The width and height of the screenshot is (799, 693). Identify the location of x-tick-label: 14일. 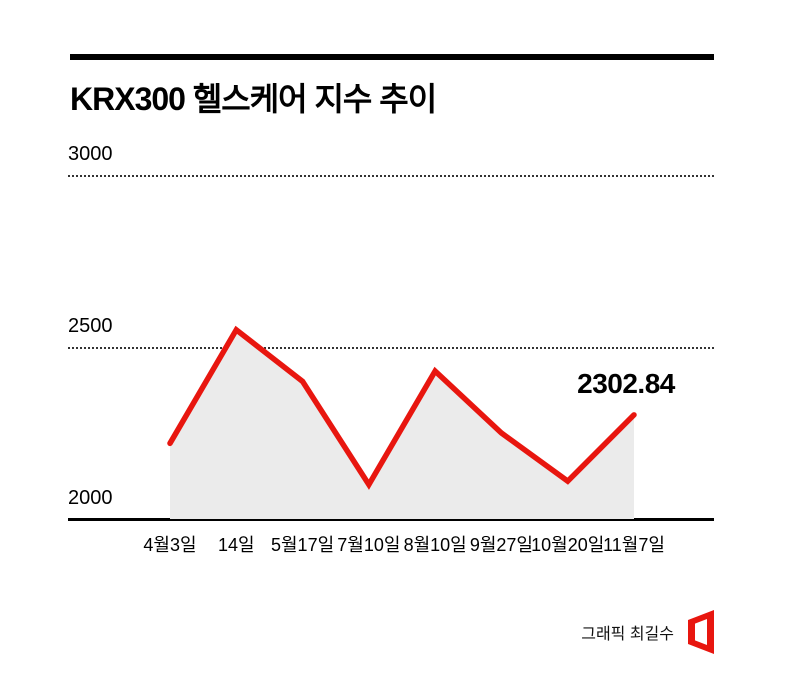
(236, 545).